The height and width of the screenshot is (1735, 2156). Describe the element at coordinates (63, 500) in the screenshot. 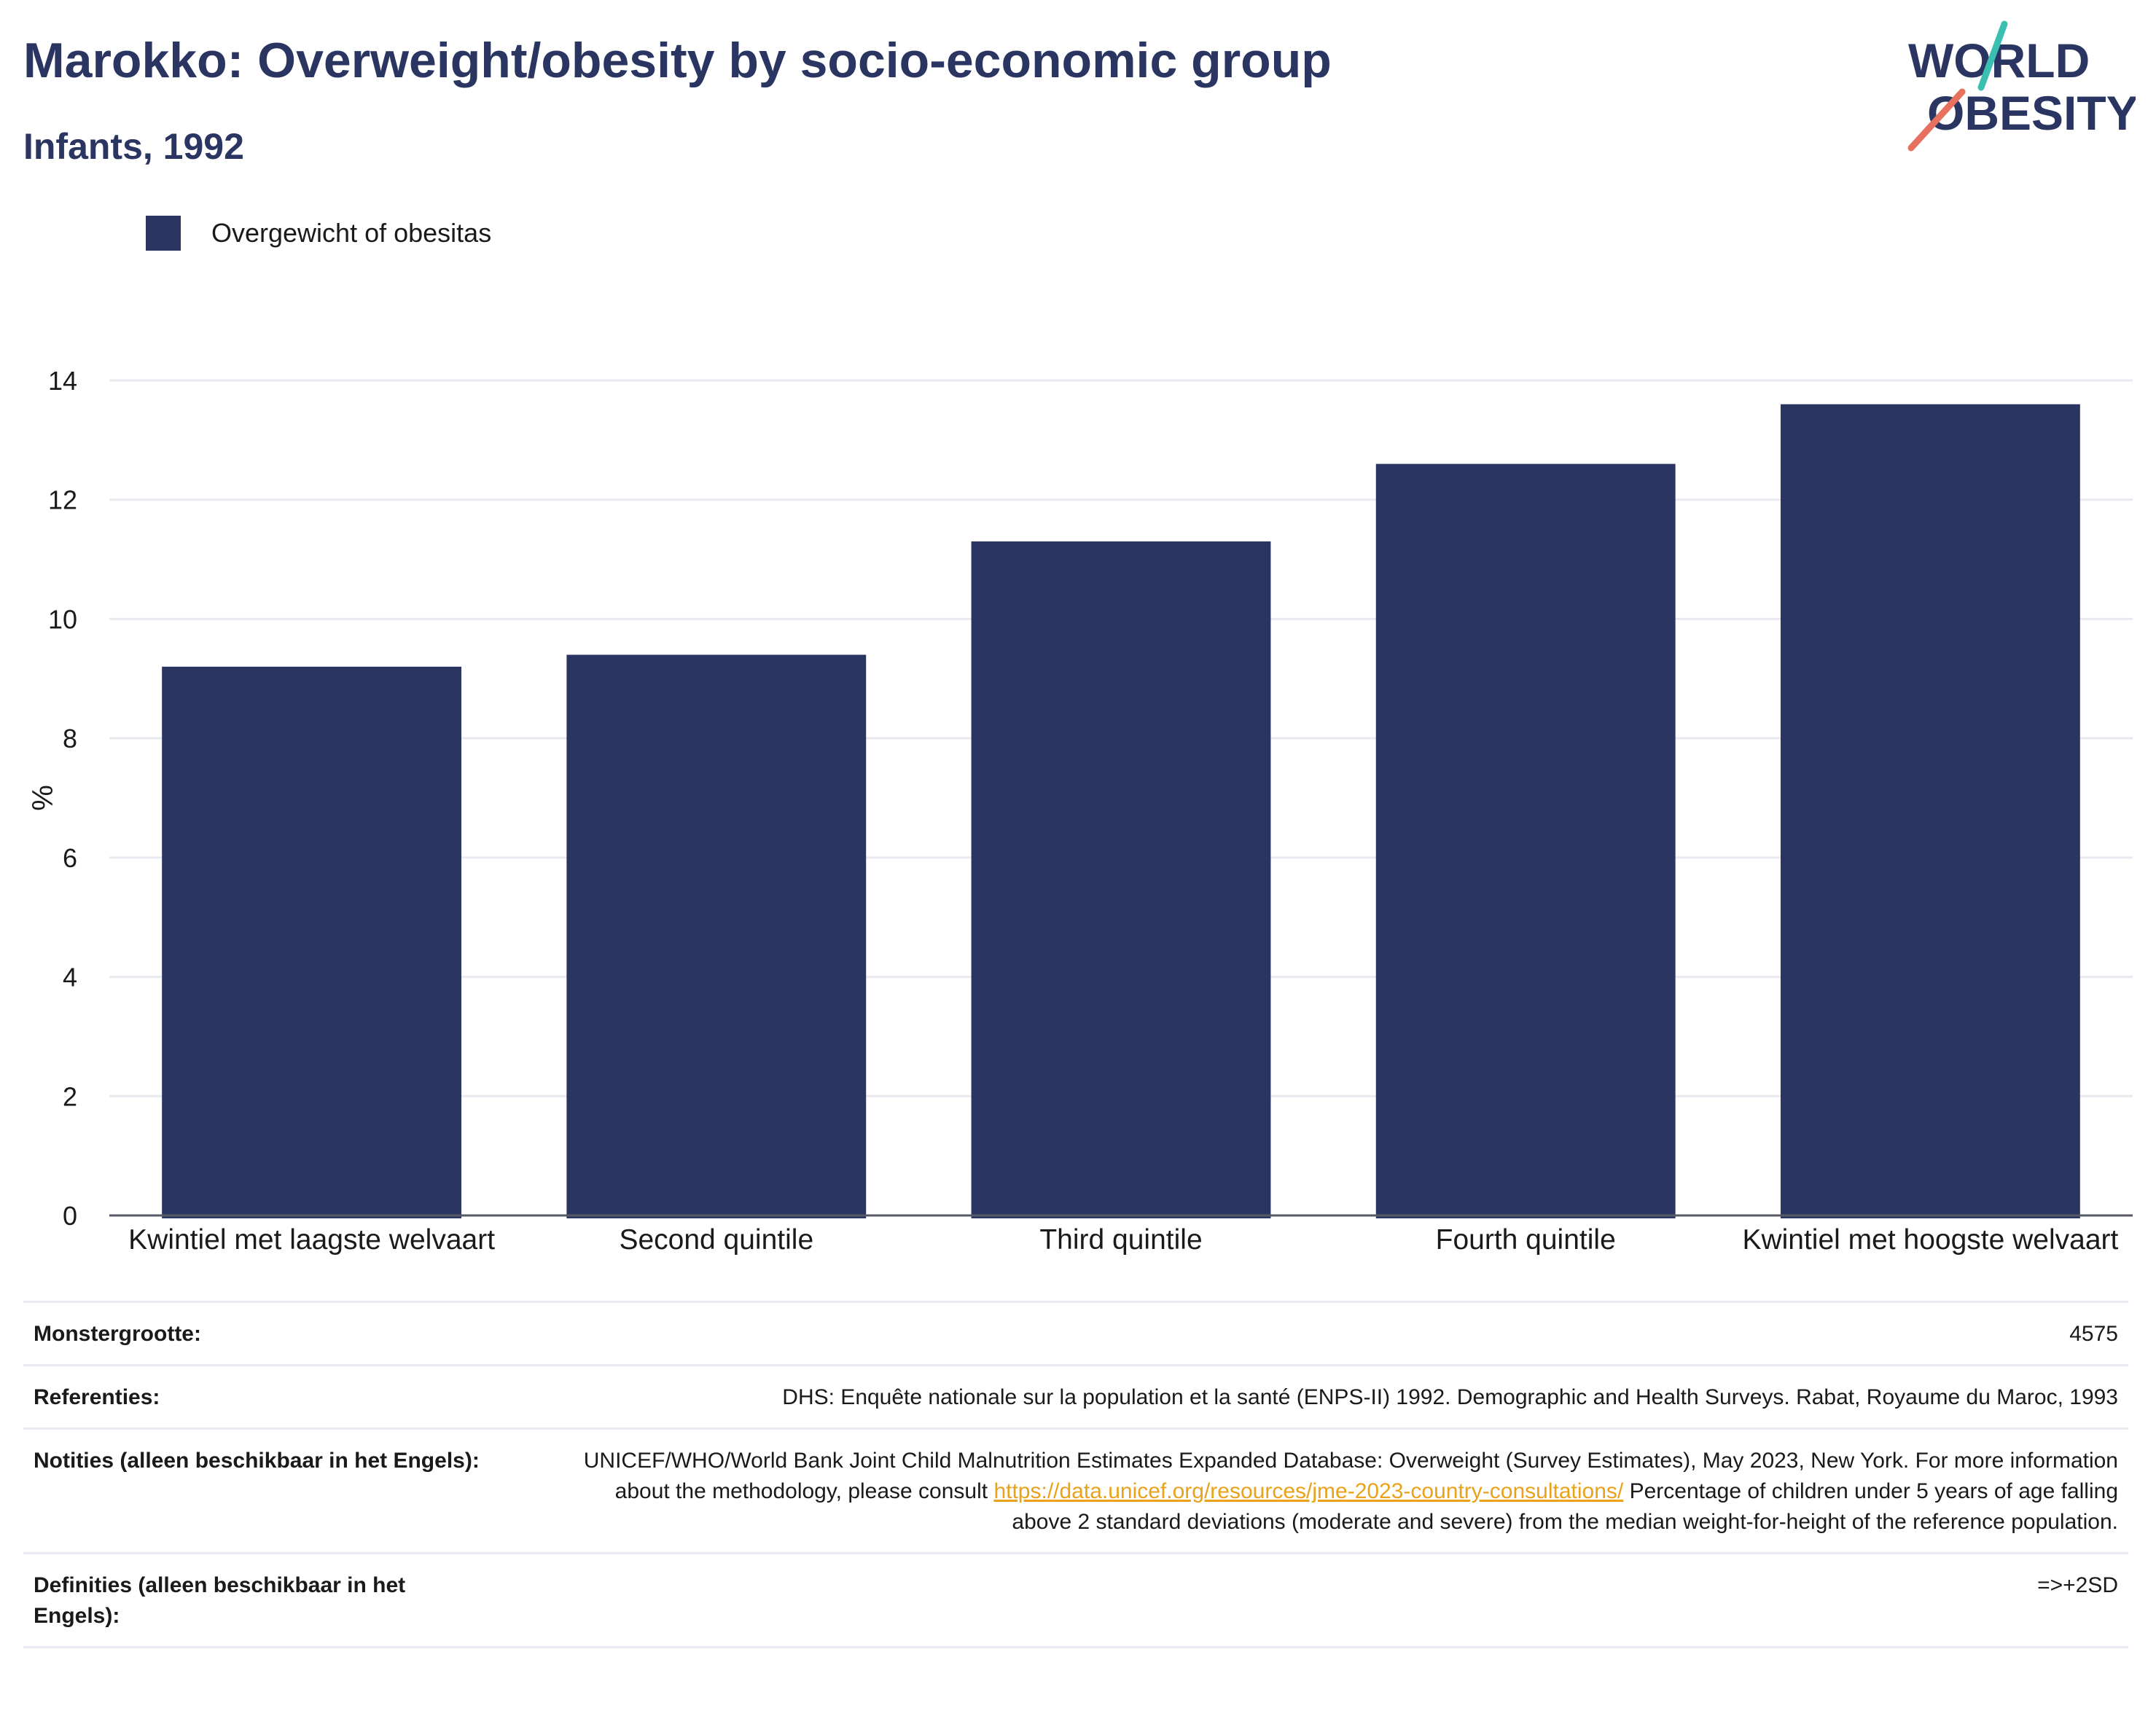

I see `y-tick-label: 12` at that location.